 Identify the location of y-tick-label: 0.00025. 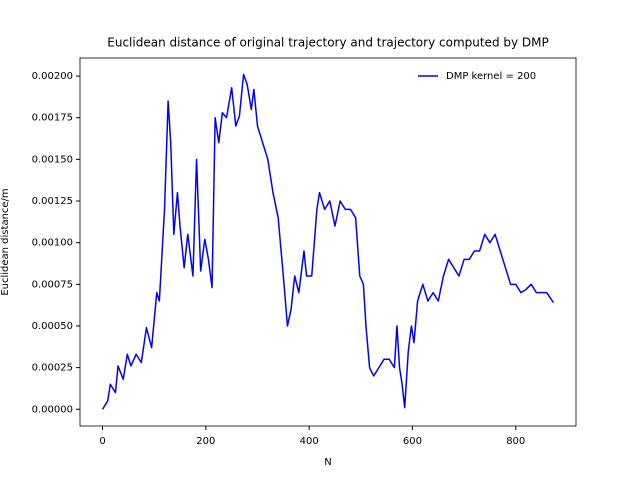
(52, 368).